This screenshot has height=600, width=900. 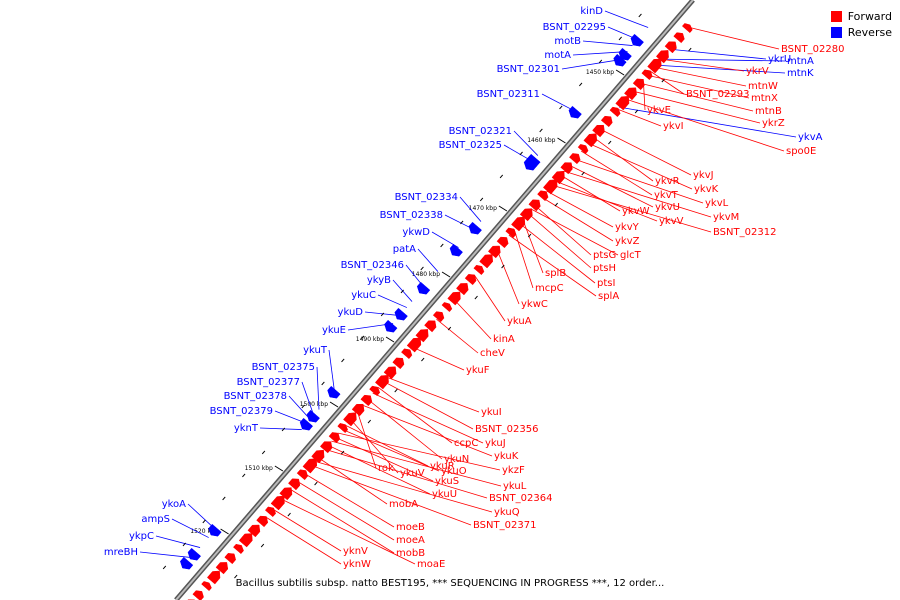 I want to click on gene-label-moae: moaE, so click(x=431, y=564).